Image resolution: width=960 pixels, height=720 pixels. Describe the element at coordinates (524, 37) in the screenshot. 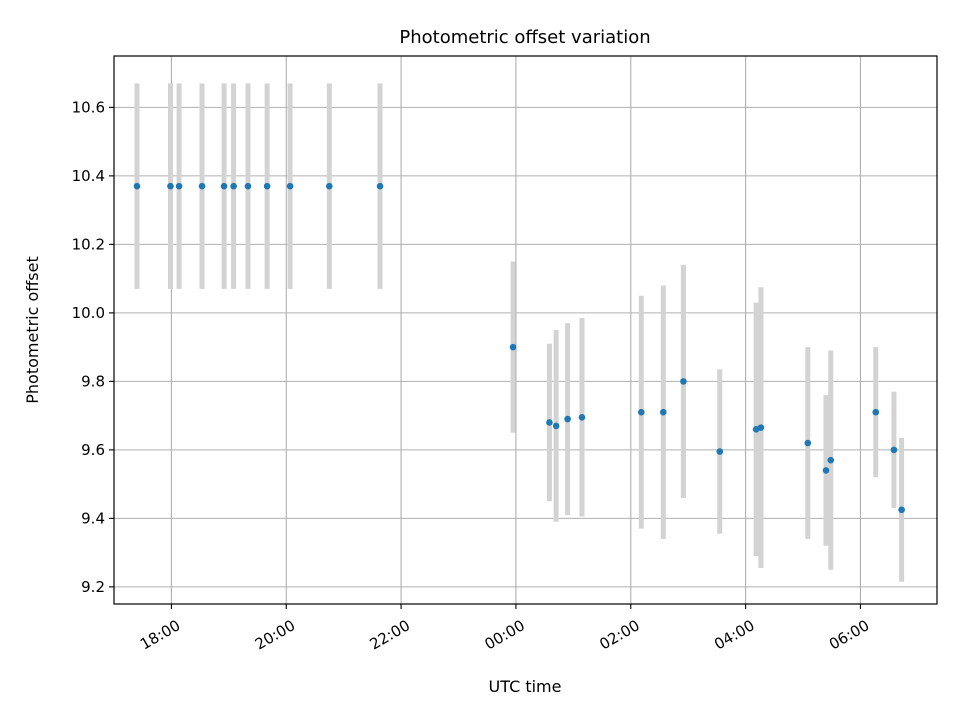

I see `chart-title: Photometric offset variation` at that location.